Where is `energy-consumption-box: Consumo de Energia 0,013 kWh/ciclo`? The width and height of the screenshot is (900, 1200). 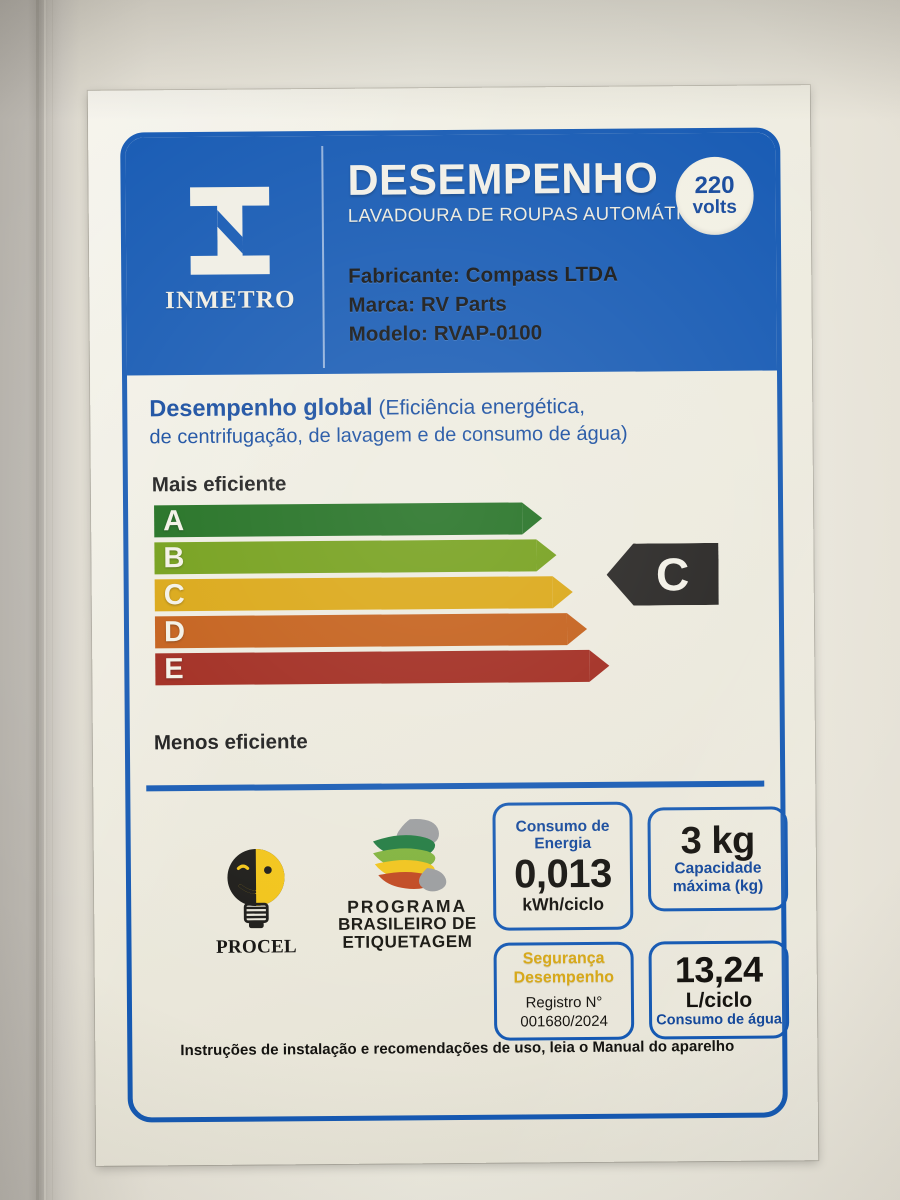 energy-consumption-box: Consumo de Energia 0,013 kWh/ciclo is located at coordinates (563, 866).